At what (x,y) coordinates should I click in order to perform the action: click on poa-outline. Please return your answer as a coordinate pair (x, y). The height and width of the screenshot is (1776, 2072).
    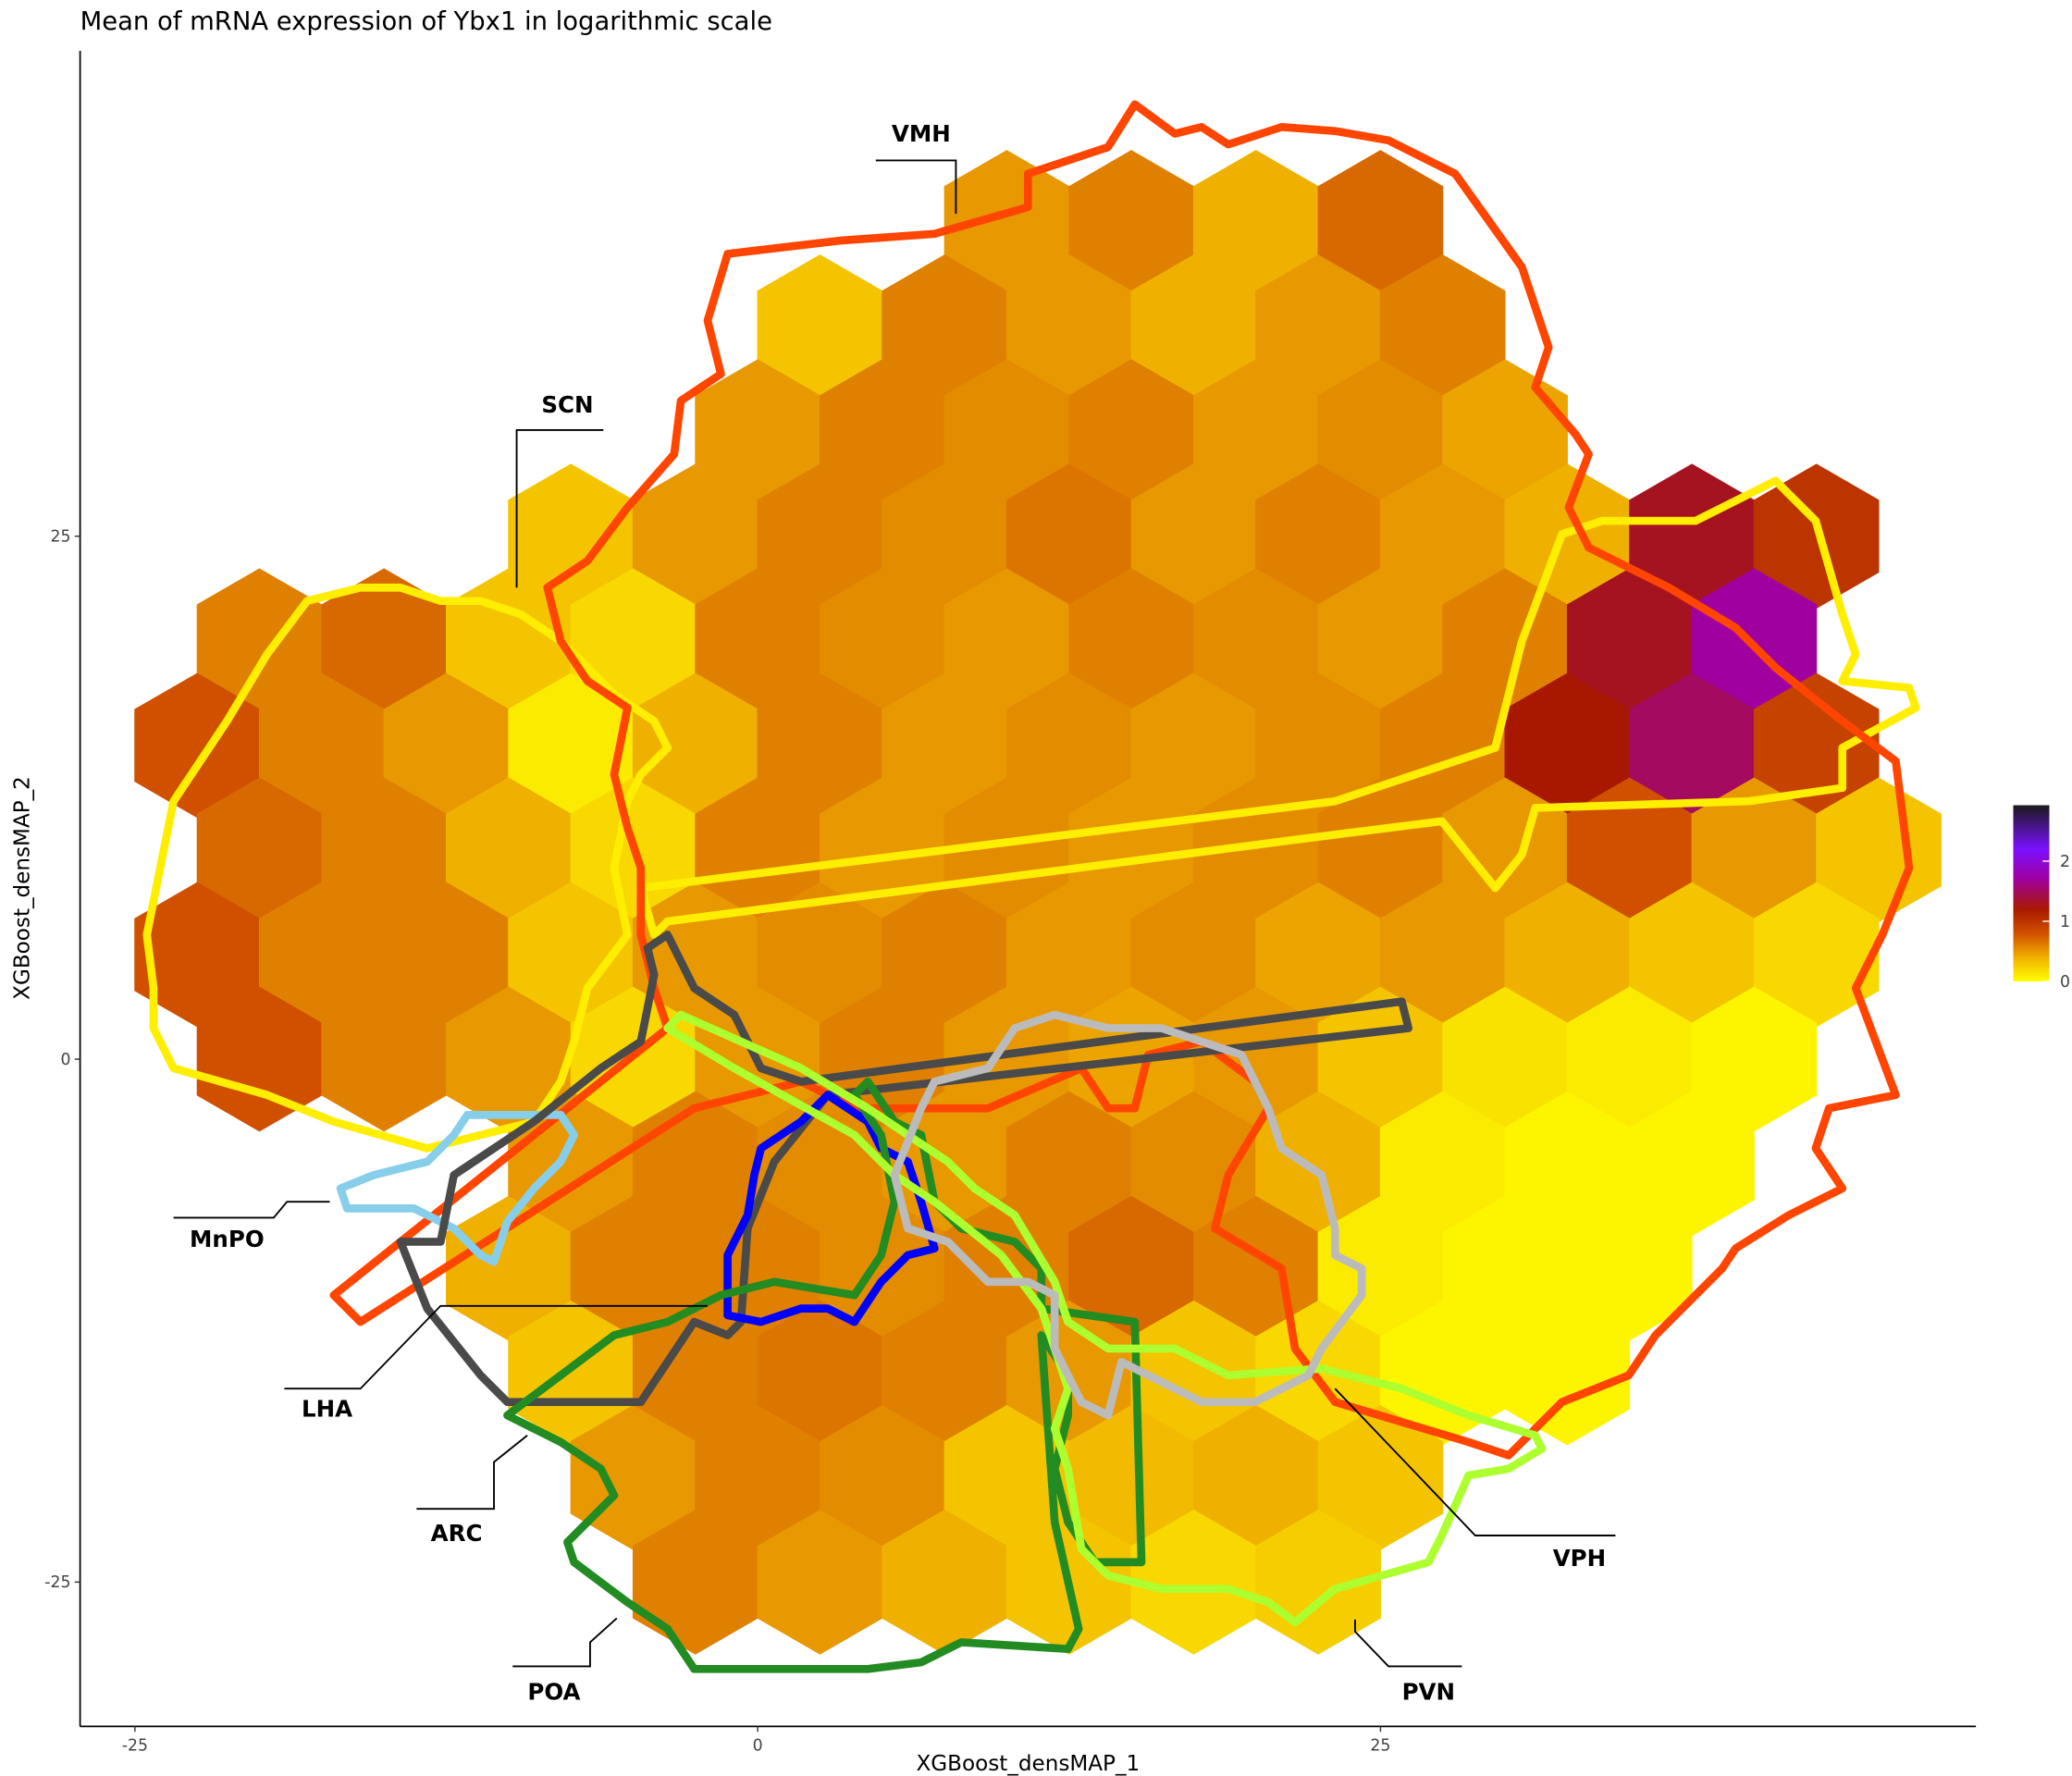
    Looking at the image, I should click on (824, 1375).